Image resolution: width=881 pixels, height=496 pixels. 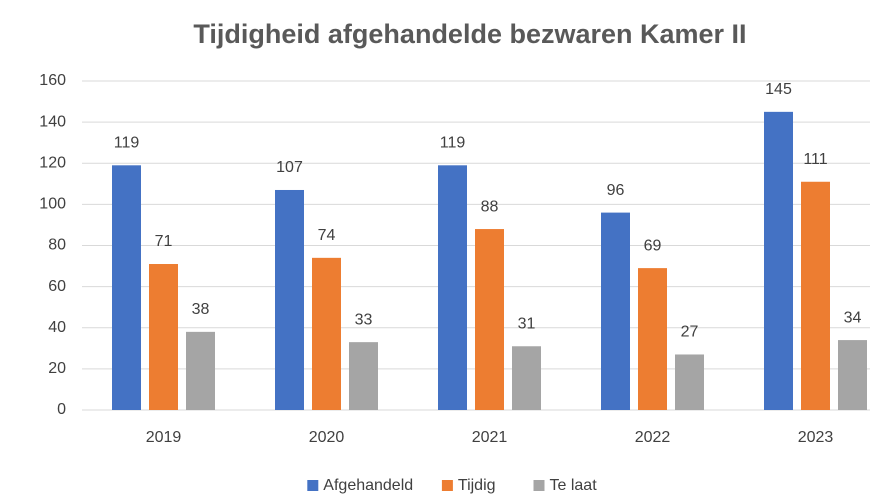 I want to click on value-label: 74, so click(x=327, y=235).